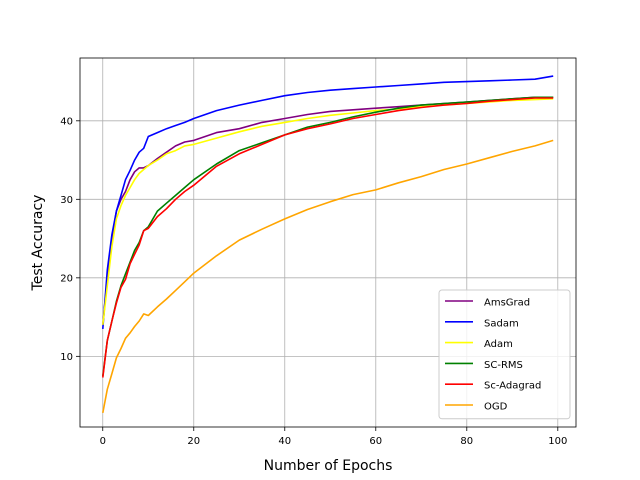 This screenshot has width=640, height=480. What do you see at coordinates (66, 357) in the screenshot?
I see `y-tick-label: 10` at bounding box center [66, 357].